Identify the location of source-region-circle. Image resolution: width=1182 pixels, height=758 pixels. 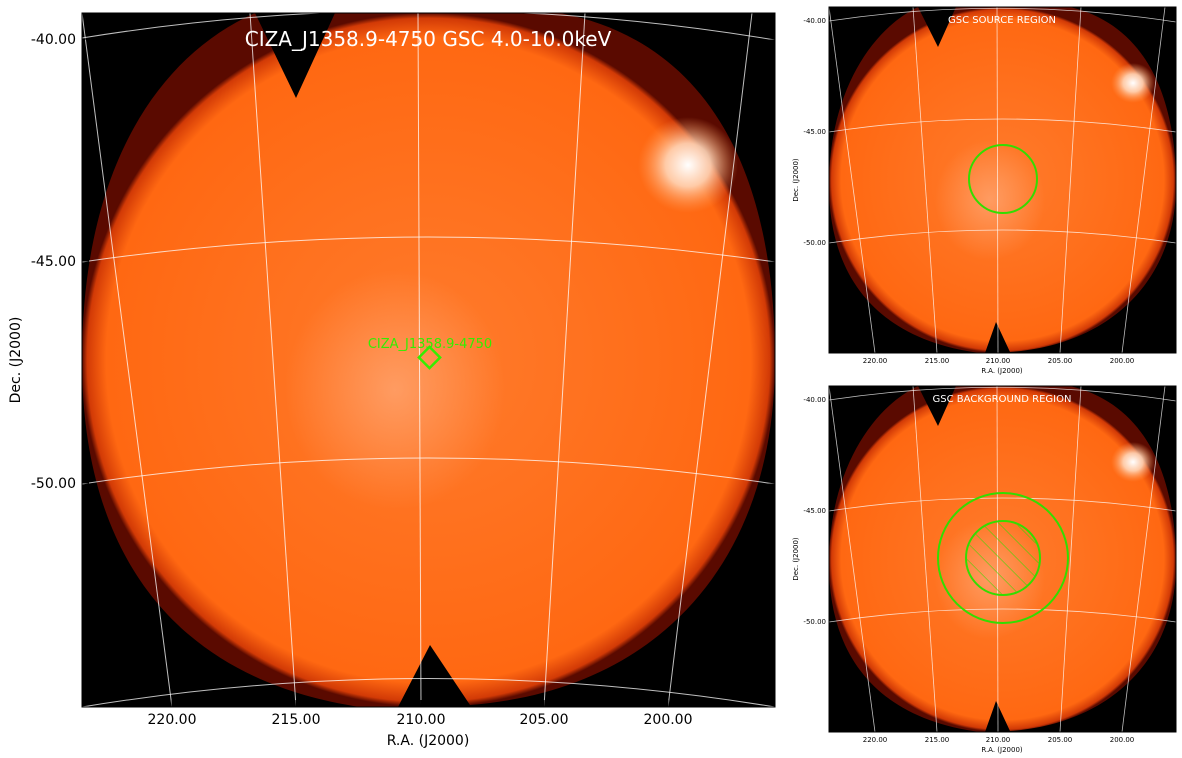
(1003, 179).